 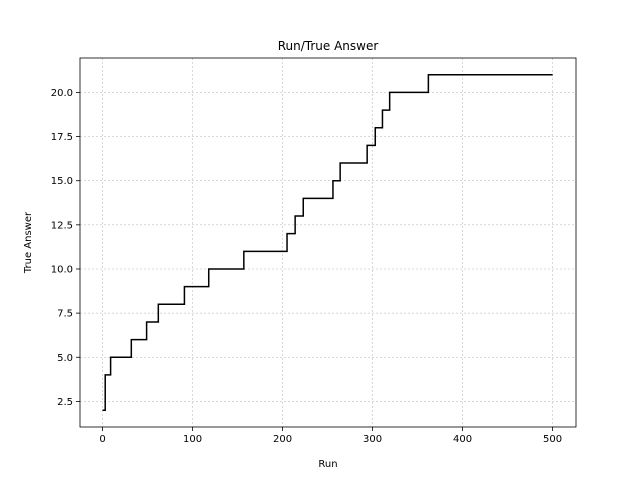 What do you see at coordinates (62, 225) in the screenshot?
I see `y-tick-label: 12.5` at bounding box center [62, 225].